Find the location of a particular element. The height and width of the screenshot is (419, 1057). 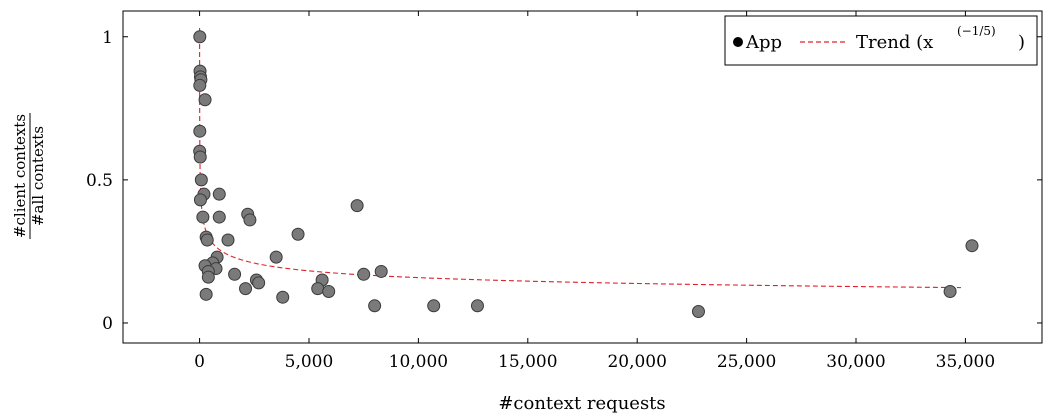

legend-app-label: App is located at coordinates (763, 42).